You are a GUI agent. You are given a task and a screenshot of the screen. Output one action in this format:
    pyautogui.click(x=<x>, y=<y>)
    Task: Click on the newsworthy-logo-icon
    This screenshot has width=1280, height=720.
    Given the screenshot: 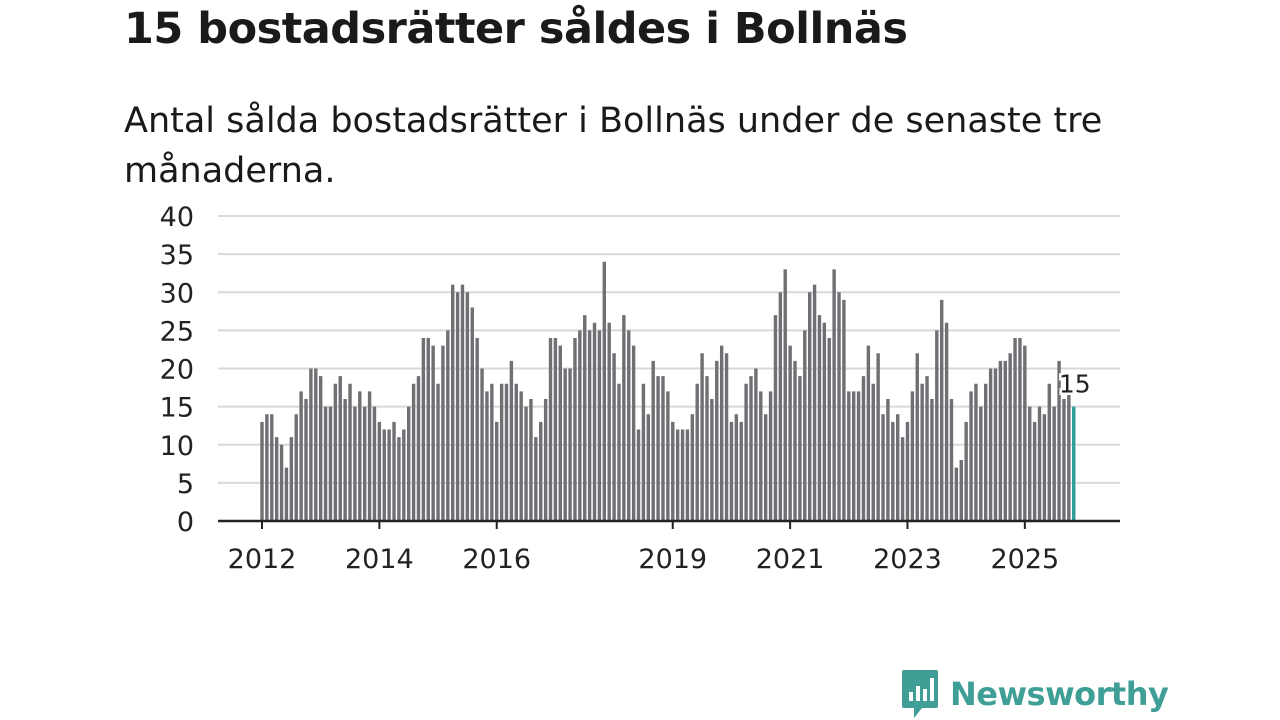 What is the action you would take?
    pyautogui.click(x=920, y=694)
    